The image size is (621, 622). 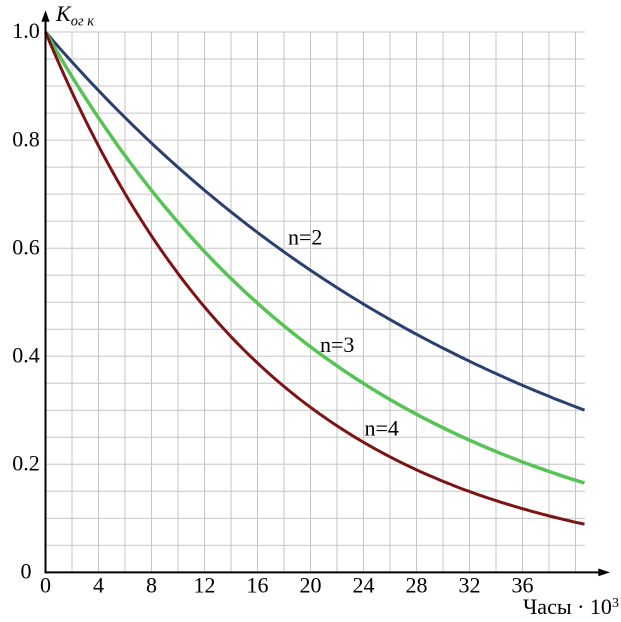 I want to click on svg-text: 32, so click(x=470, y=585).